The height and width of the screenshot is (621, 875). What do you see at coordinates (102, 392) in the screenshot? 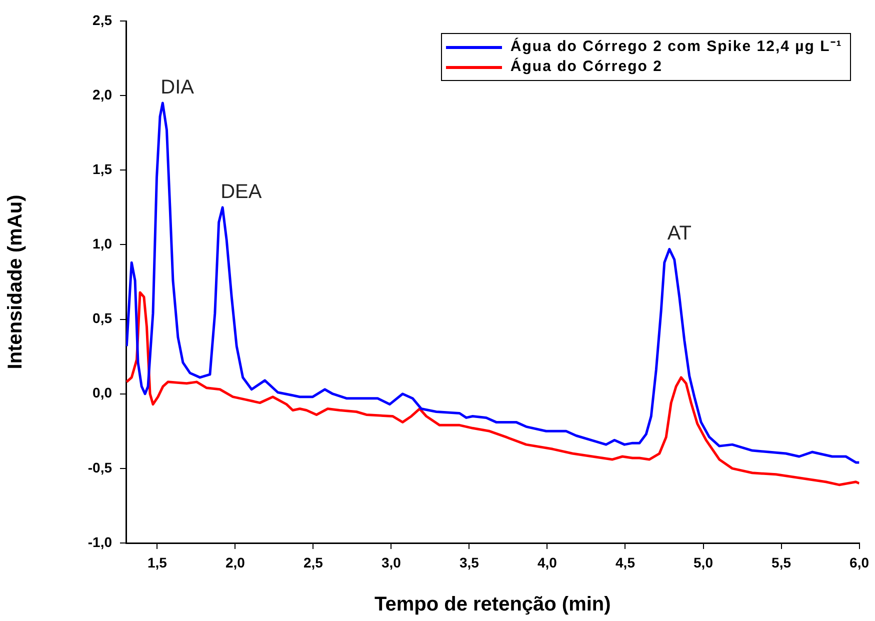
I see `y-tick-label: 0,0` at bounding box center [102, 392].